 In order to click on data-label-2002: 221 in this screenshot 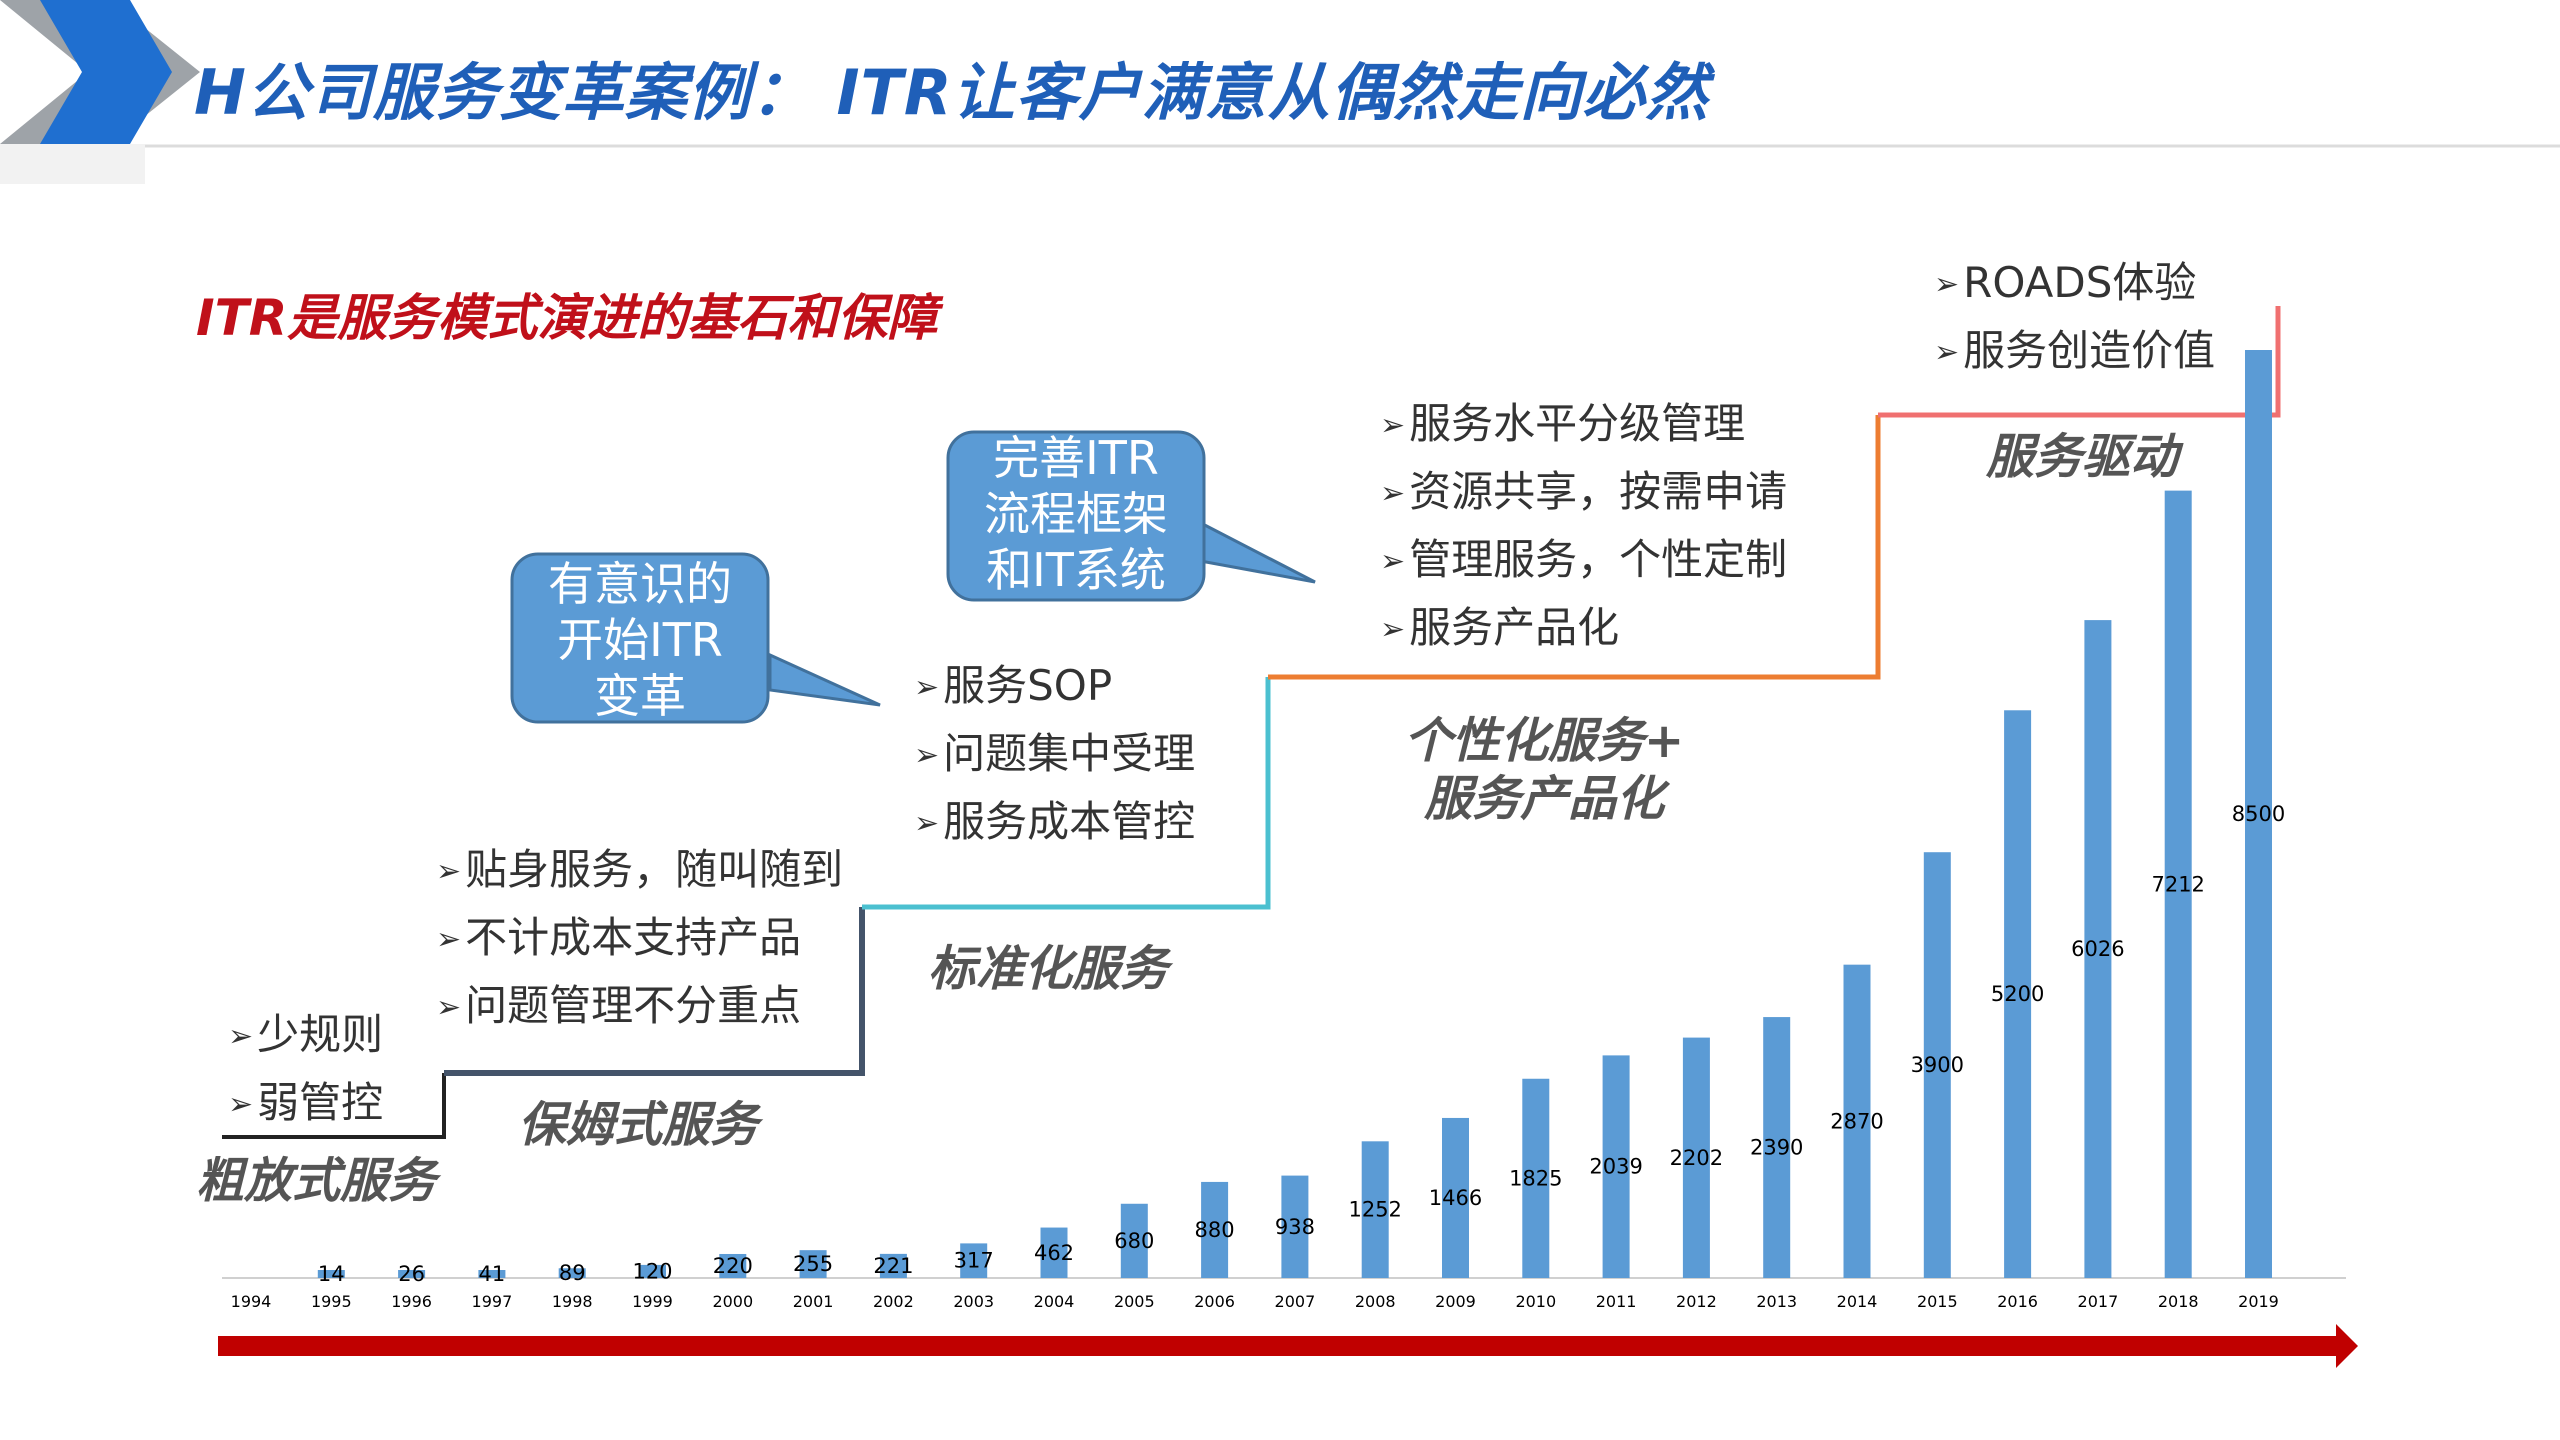, I will do `click(893, 1266)`.